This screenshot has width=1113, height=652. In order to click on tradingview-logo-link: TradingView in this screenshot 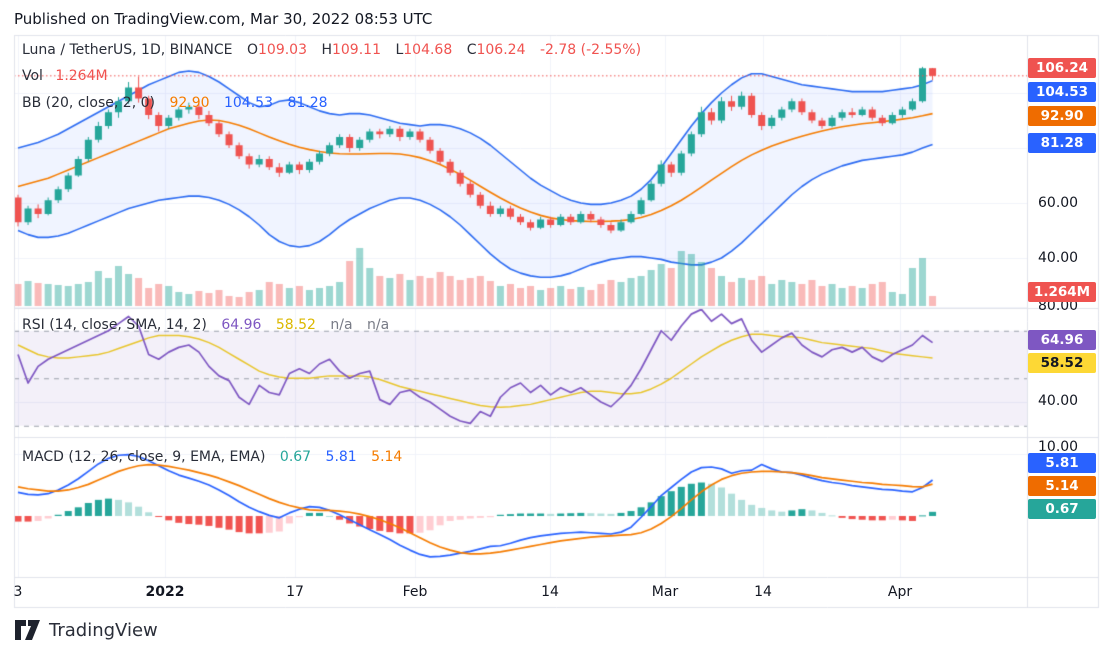, I will do `click(86, 630)`.